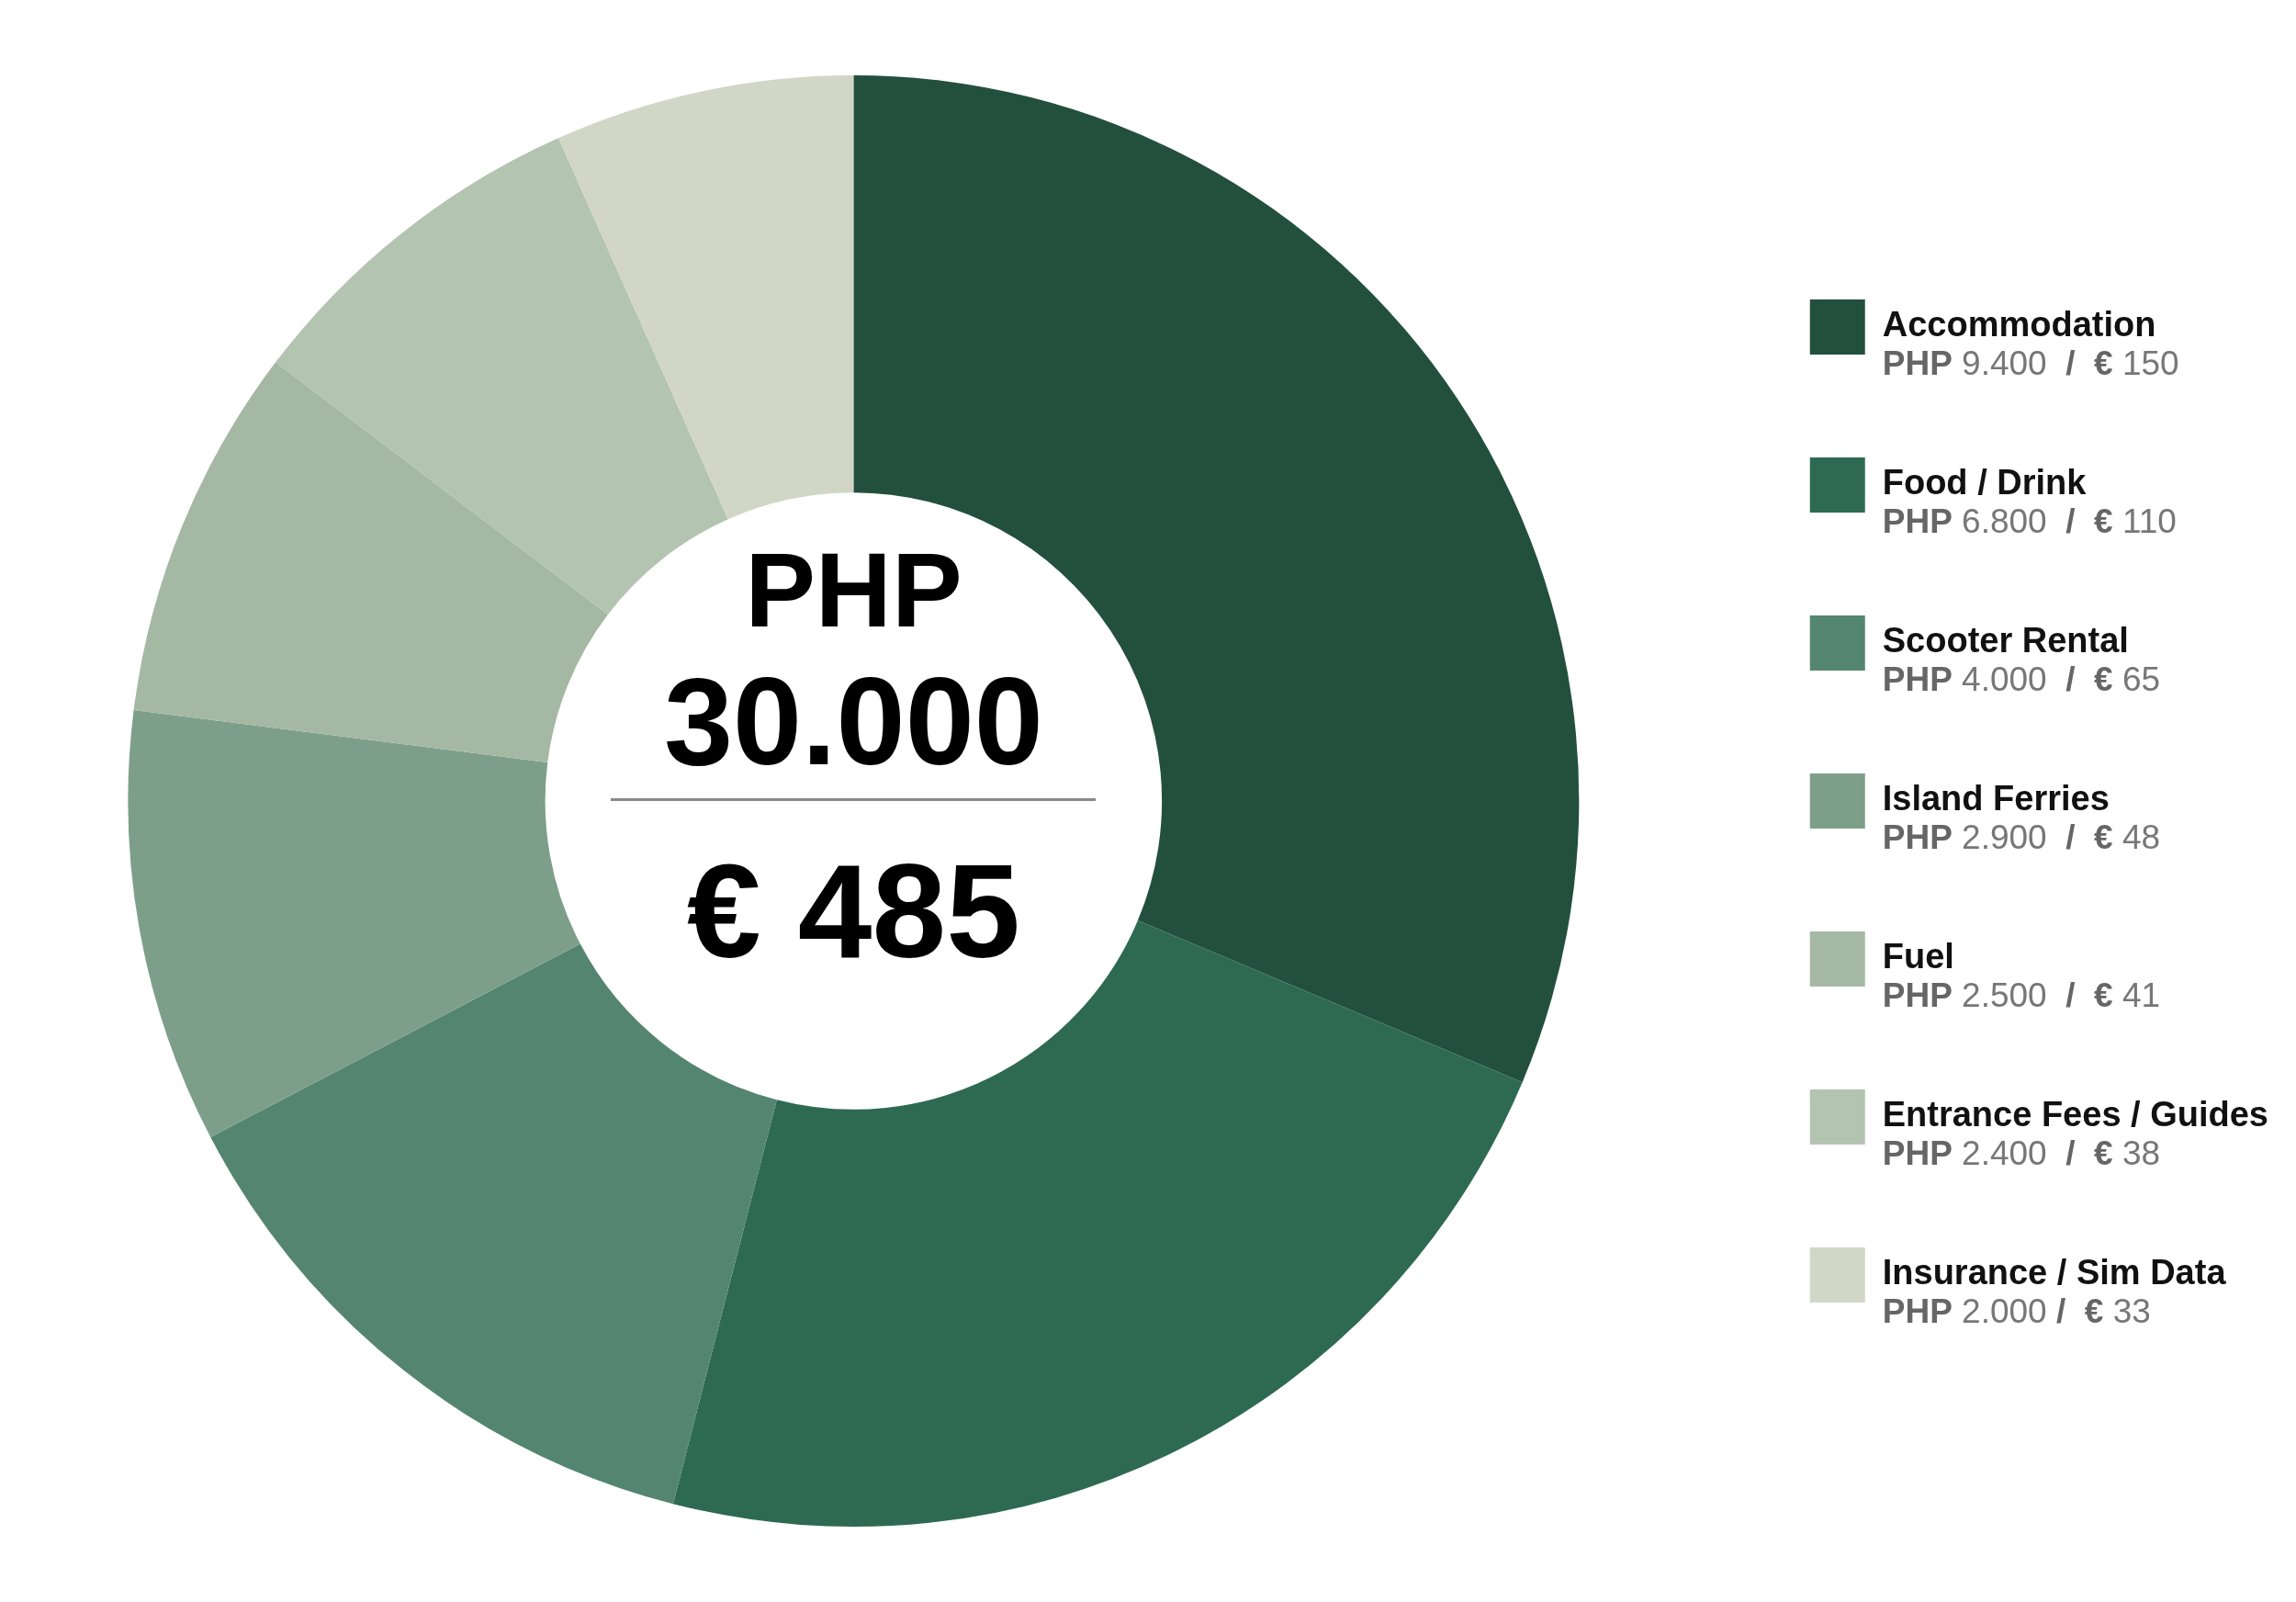 The image size is (2296, 1602). Describe the element at coordinates (1918, 957) in the screenshot. I see `legend-label: Fuel` at that location.